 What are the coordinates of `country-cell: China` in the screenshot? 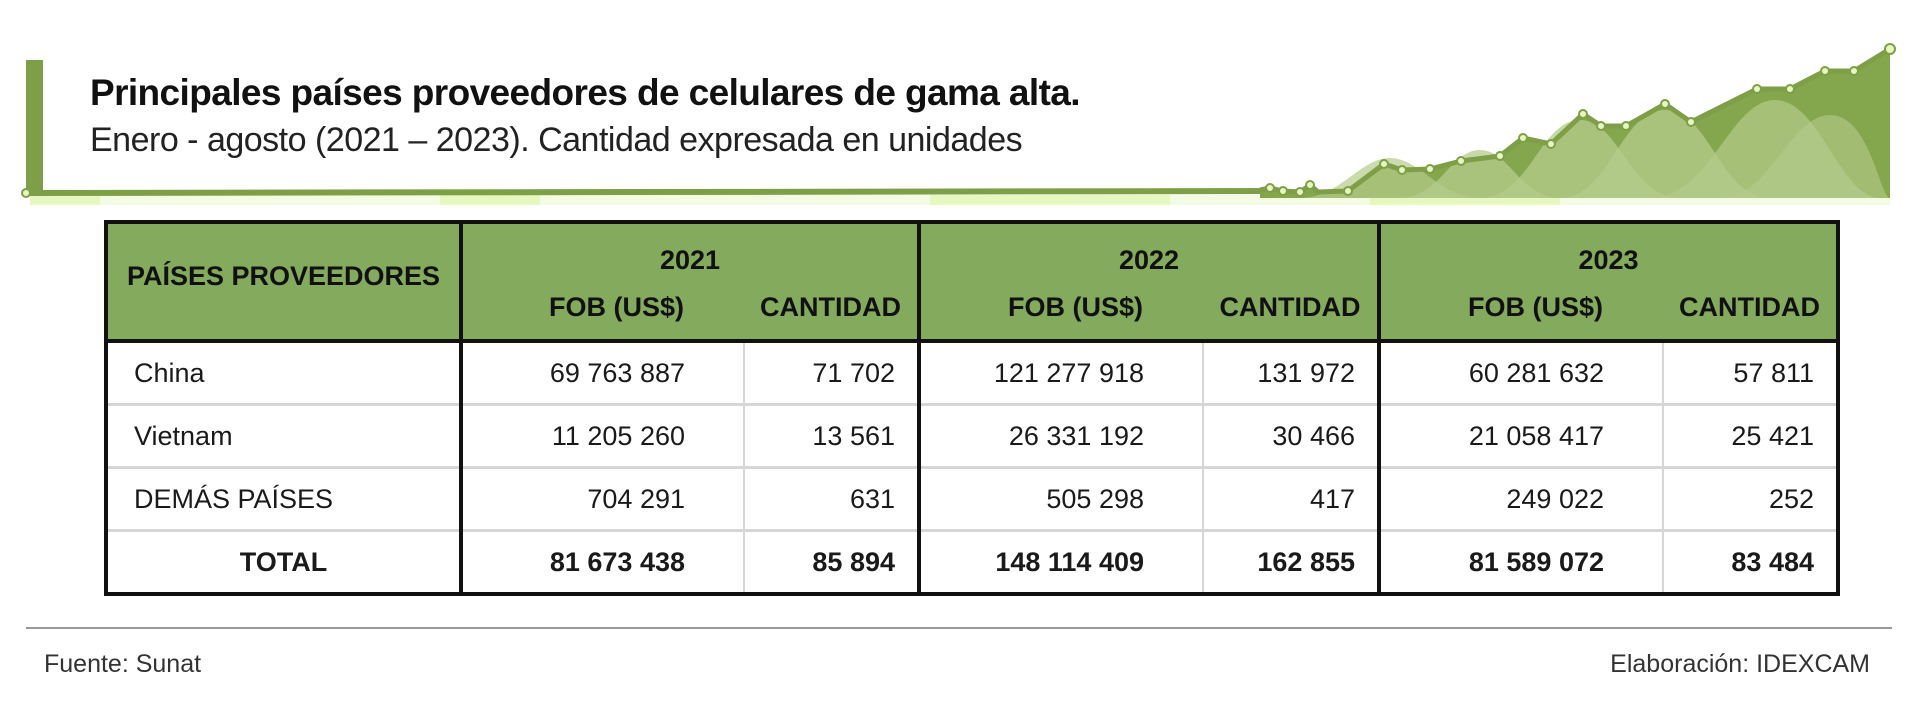 It's located at (283, 373).